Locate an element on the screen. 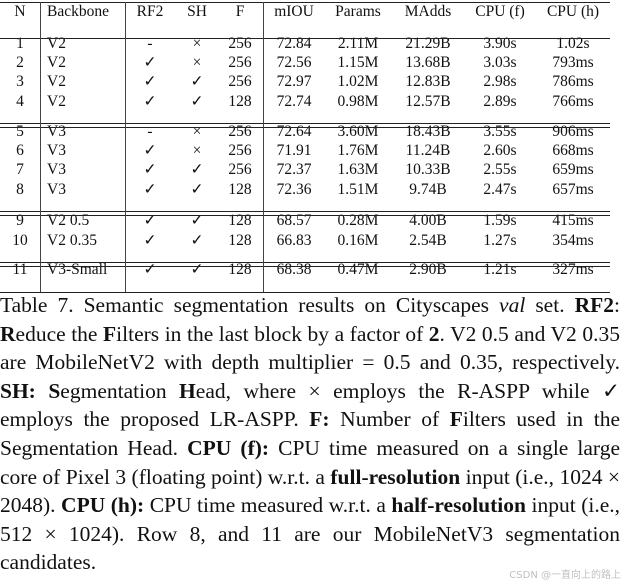 The image size is (627, 585). cell-cpu-f: 2.60s is located at coordinates (500, 150).